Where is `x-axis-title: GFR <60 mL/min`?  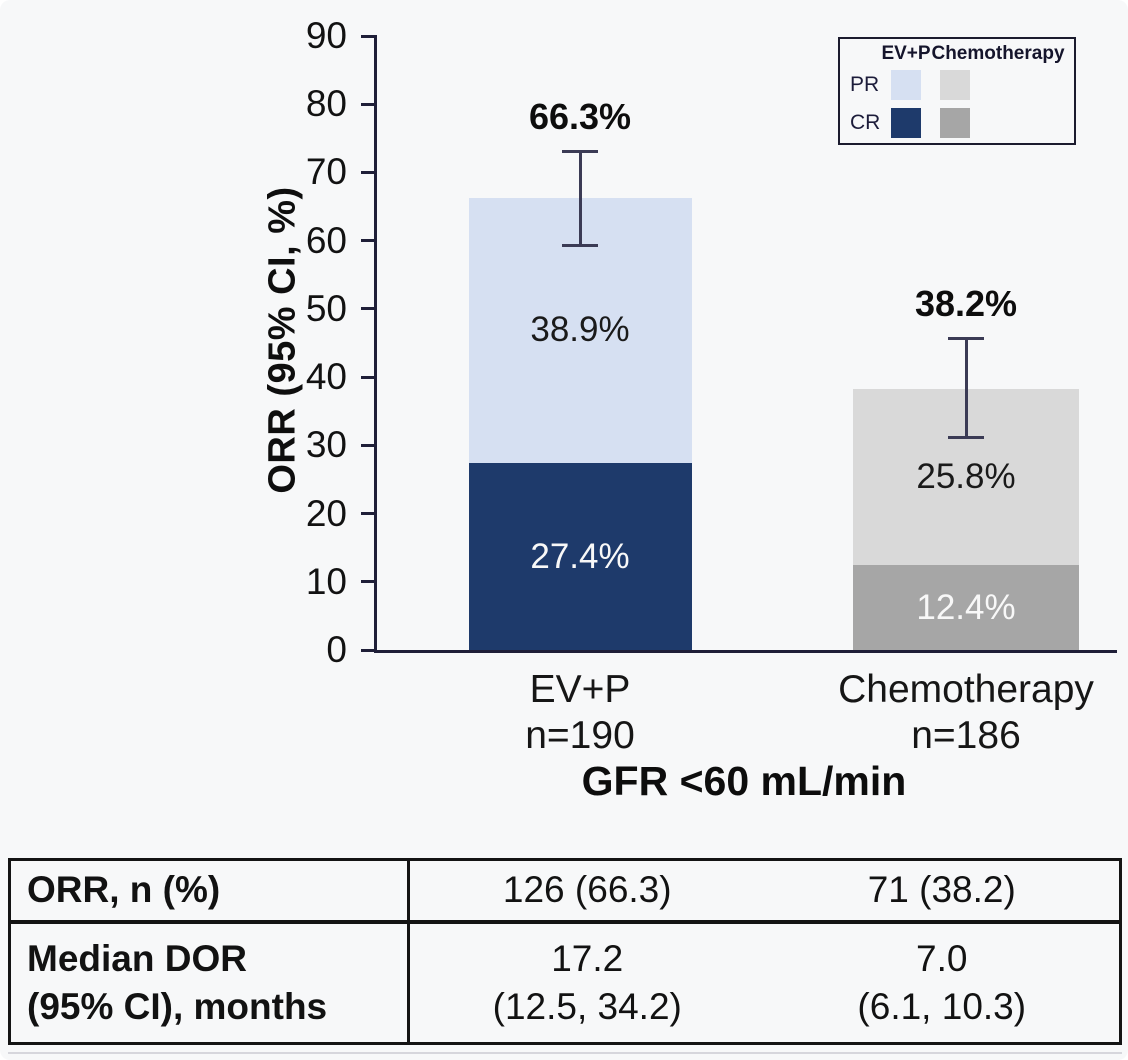 x-axis-title: GFR <60 mL/min is located at coordinates (744, 781).